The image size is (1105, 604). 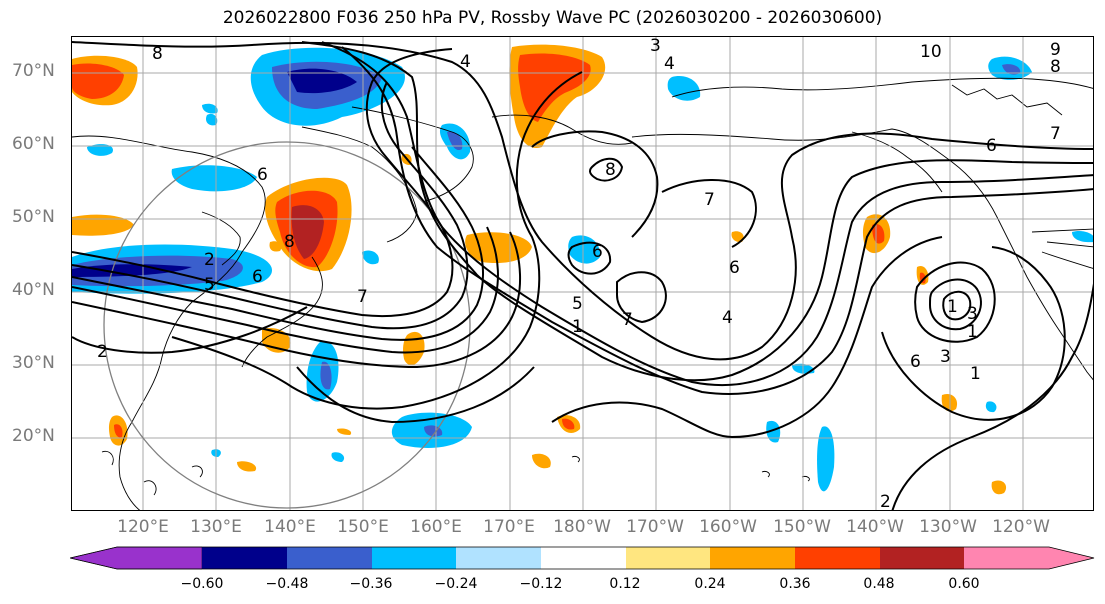 I want to click on lat-label: 30°N, so click(x=33, y=363).